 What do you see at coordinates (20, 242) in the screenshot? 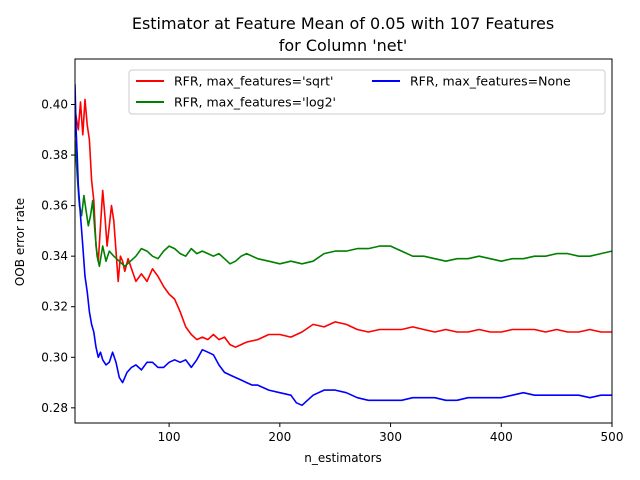
I see `y-axis-label: OOB error rate` at bounding box center [20, 242].